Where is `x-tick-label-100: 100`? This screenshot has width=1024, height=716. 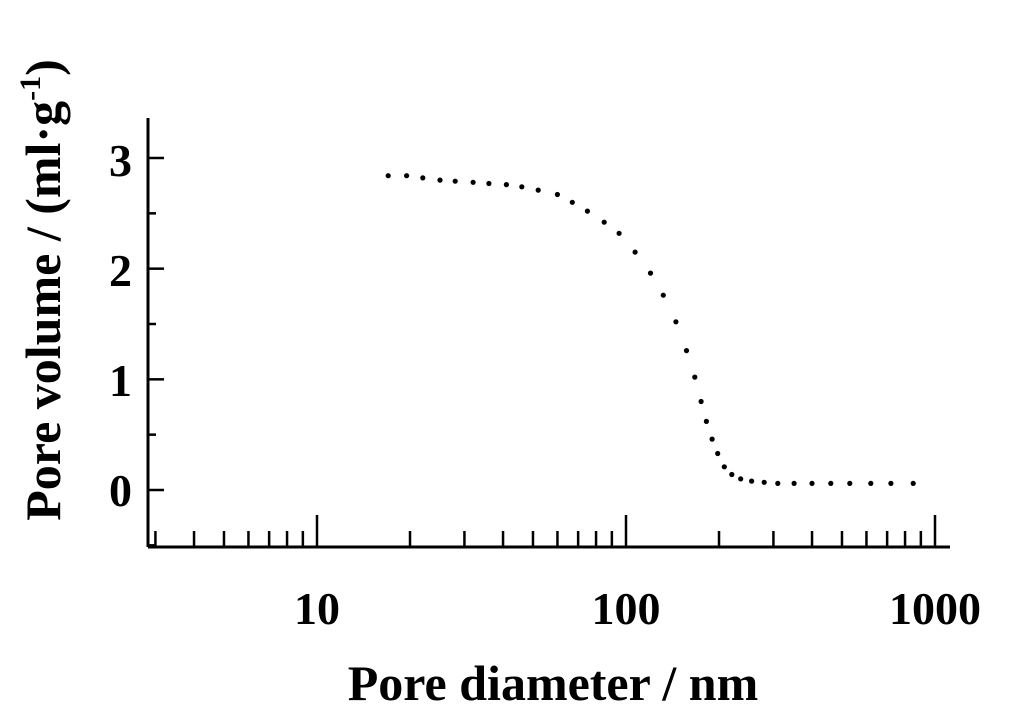
x-tick-label-100: 100 is located at coordinates (626, 608).